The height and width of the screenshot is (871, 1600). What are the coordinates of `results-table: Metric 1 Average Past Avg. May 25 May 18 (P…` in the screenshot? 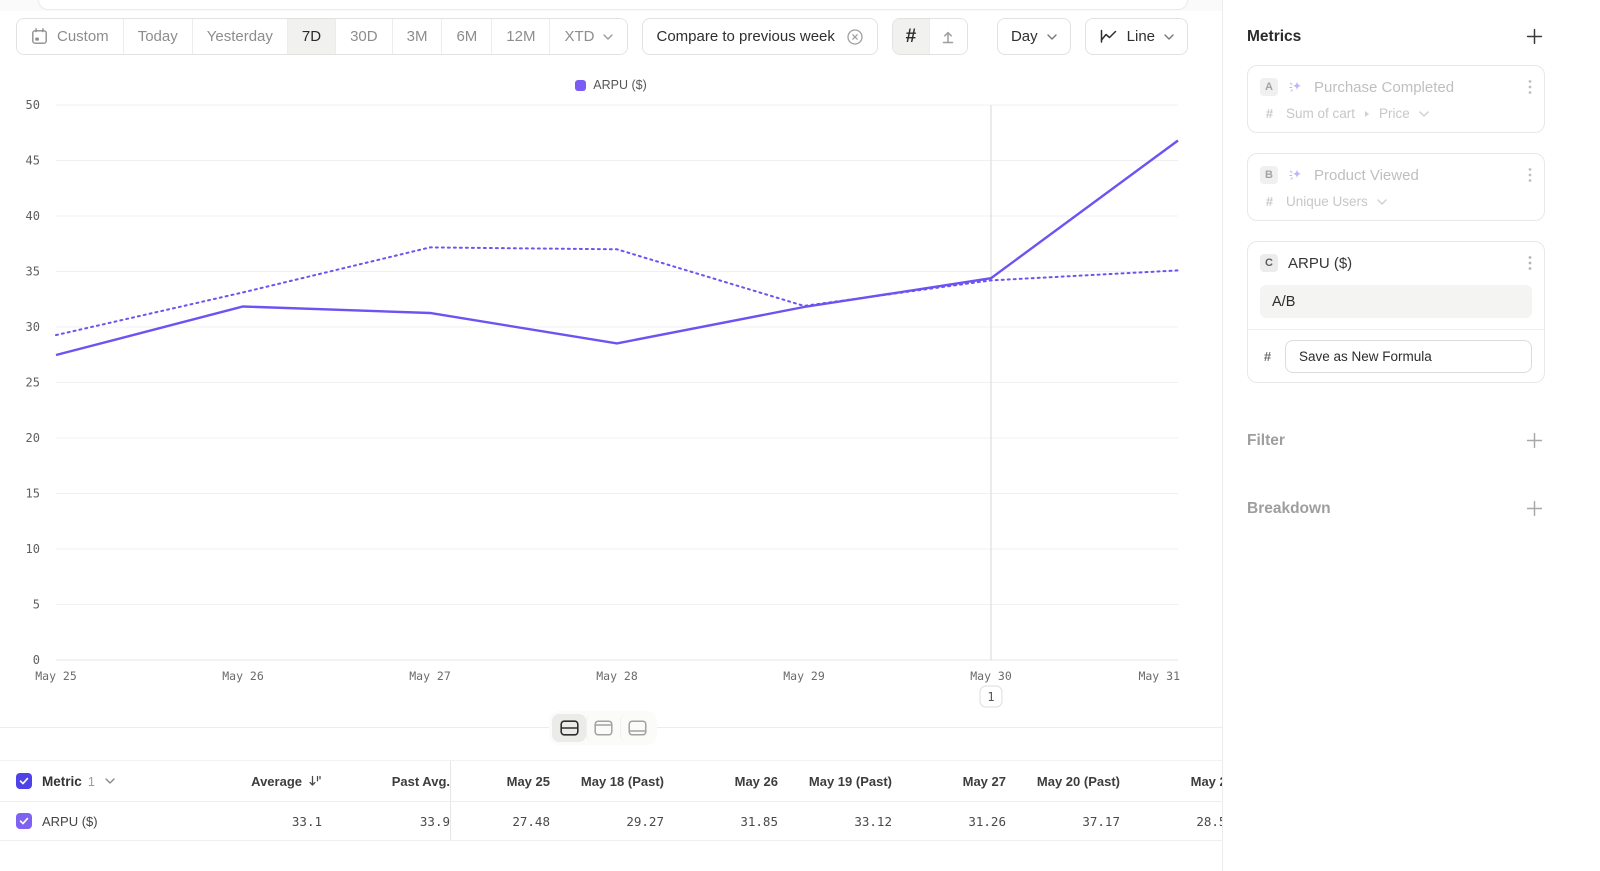 It's located at (611, 800).